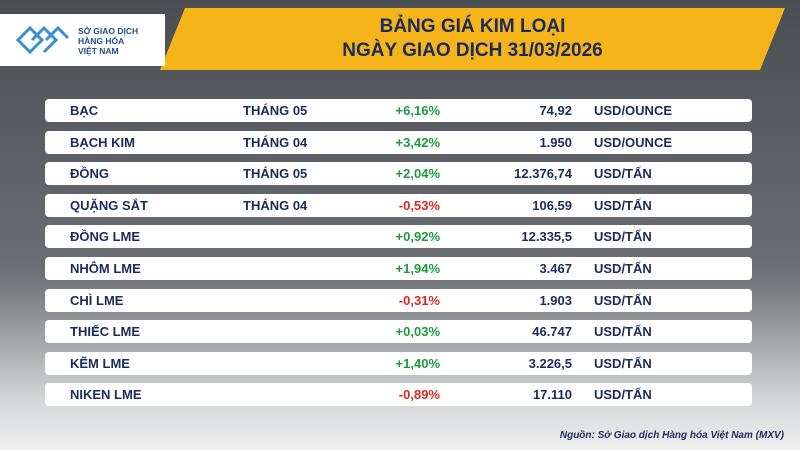 This screenshot has width=800, height=450. I want to click on logo-text: VIỆT NAM, so click(98, 51).